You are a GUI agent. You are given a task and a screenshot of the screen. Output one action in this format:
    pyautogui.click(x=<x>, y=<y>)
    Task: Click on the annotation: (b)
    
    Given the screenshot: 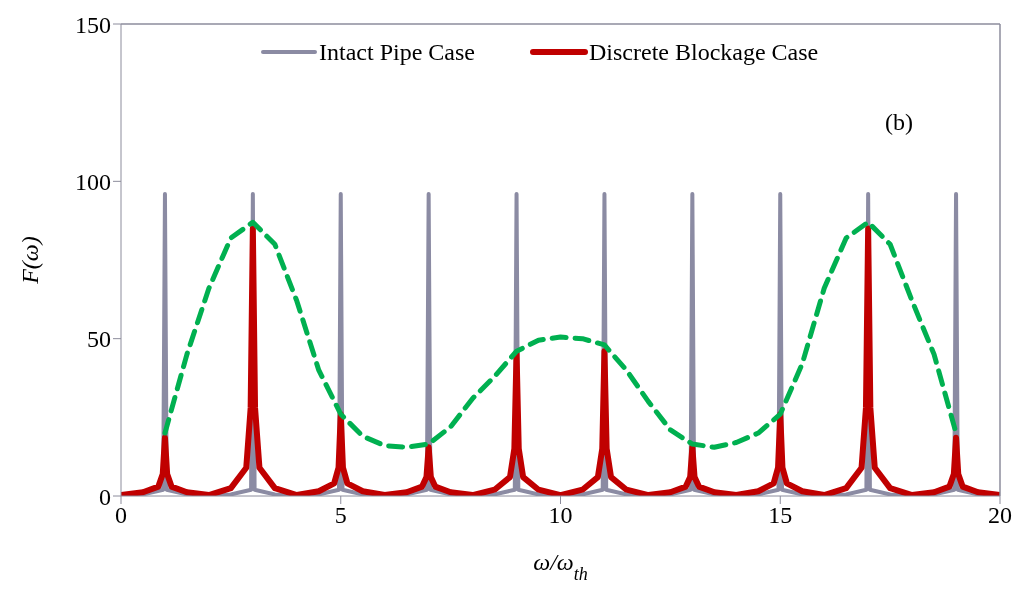 What is the action you would take?
    pyautogui.click(x=898, y=122)
    